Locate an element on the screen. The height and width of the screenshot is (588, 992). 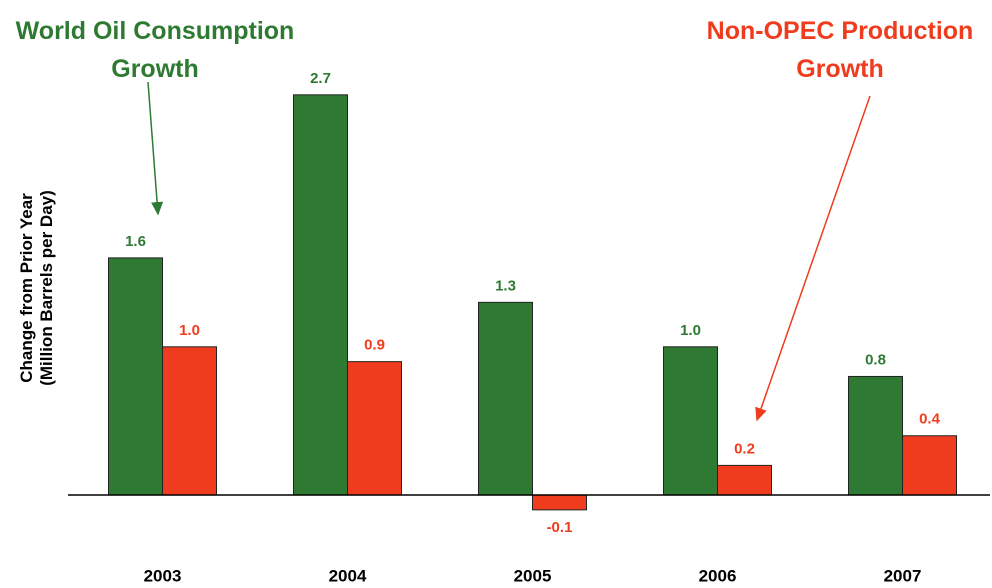
value-label: 1.3 is located at coordinates (505, 285).